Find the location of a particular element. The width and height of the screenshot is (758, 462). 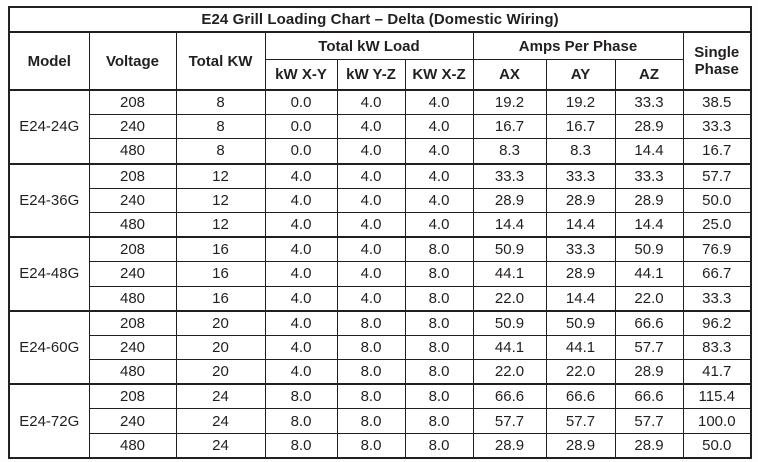

col-header-total-kw: Total KW is located at coordinates (220, 61).